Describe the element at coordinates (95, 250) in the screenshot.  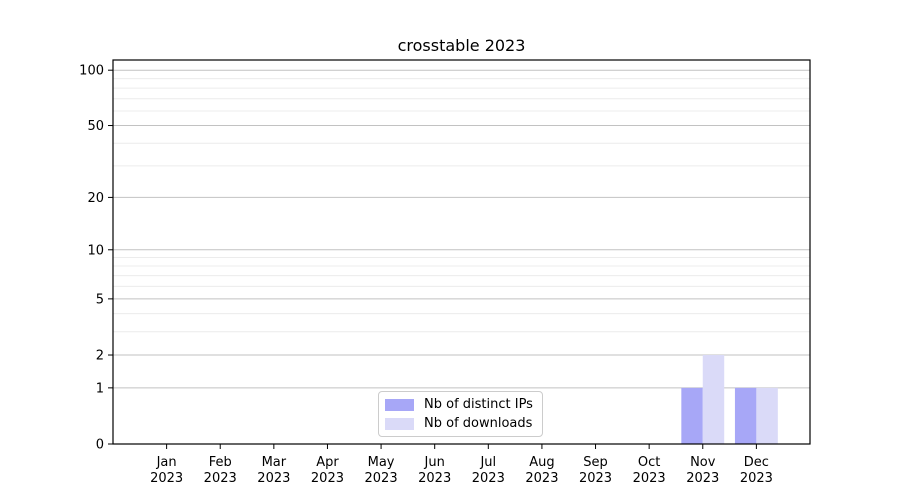
I see `y-tick-label: 10` at that location.